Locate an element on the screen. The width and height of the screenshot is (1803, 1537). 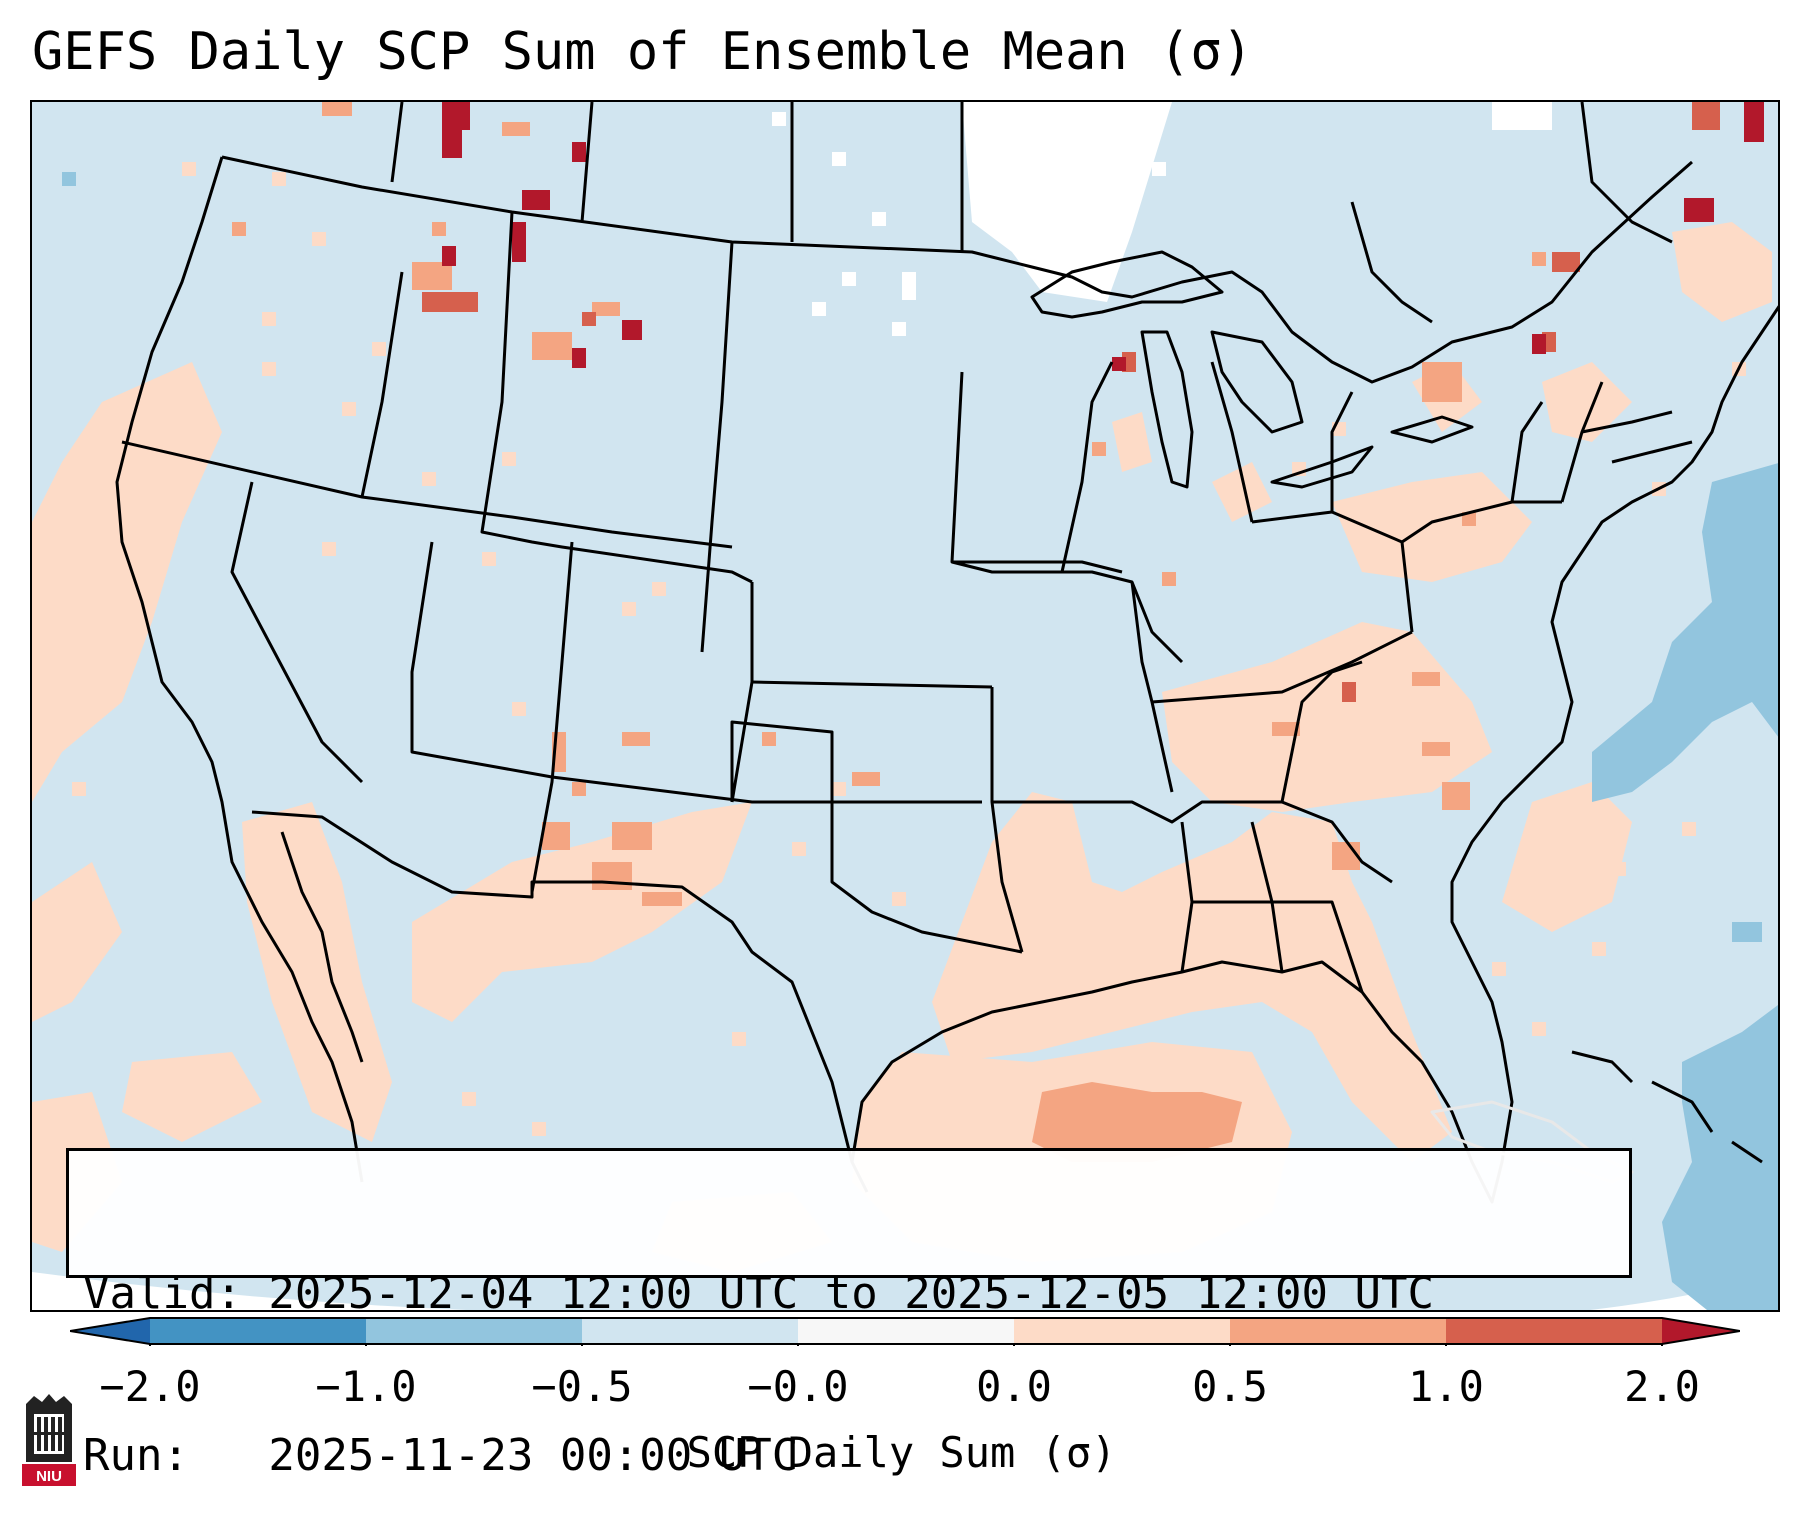
lake-erie is located at coordinates (1322, 467).